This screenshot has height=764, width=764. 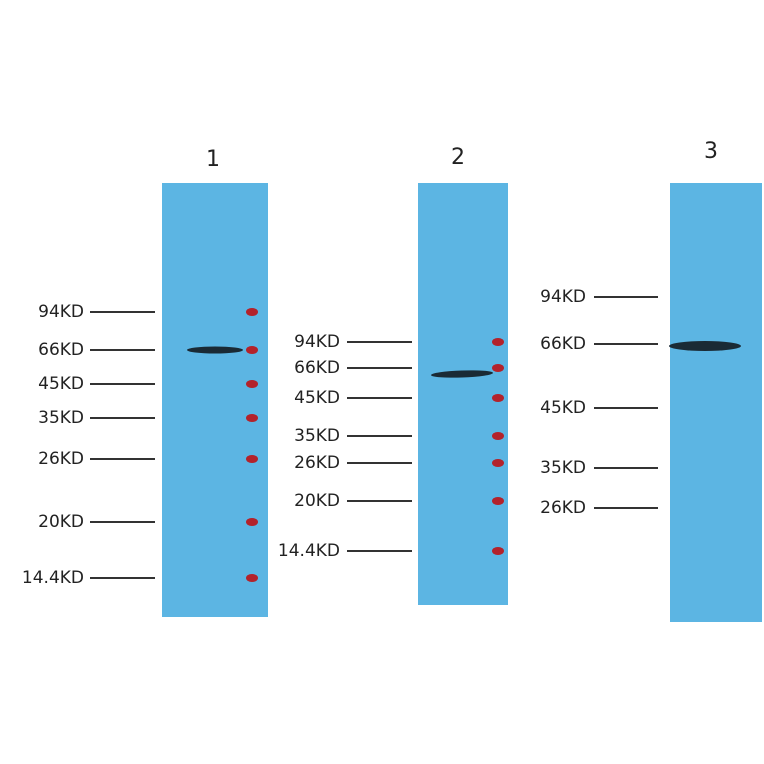 I want to click on lane-number: 3, so click(x=711, y=151).